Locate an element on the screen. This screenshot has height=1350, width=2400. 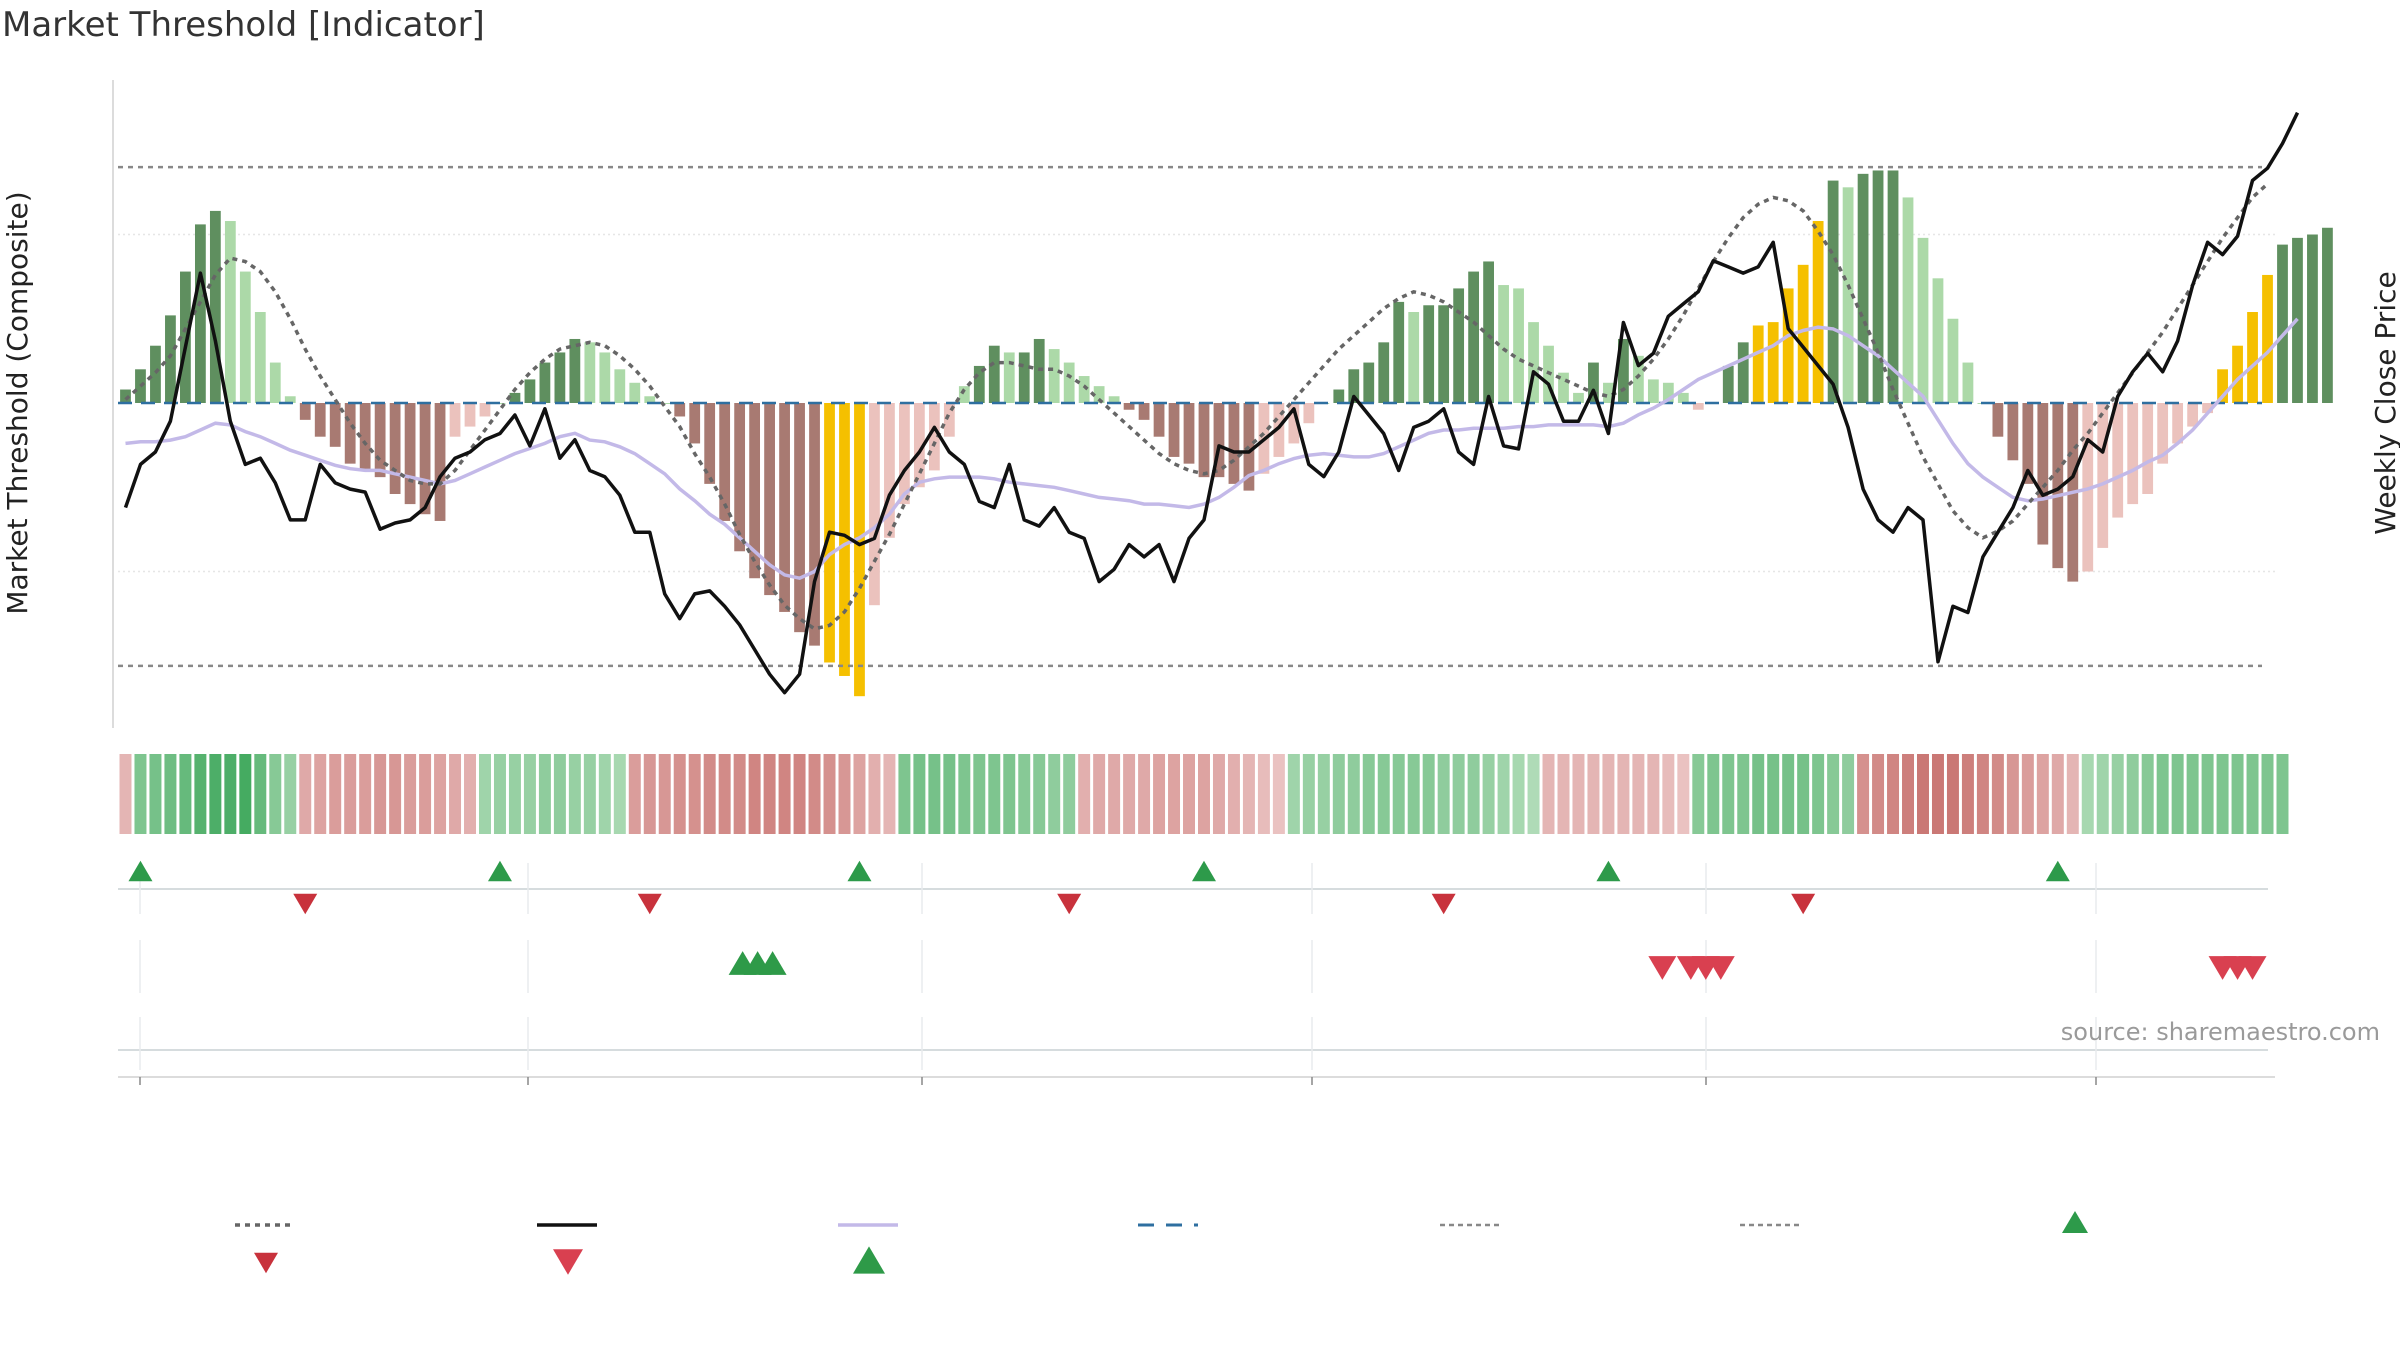
chart-title: Market Threshold [Indicator] is located at coordinates (243, 25).